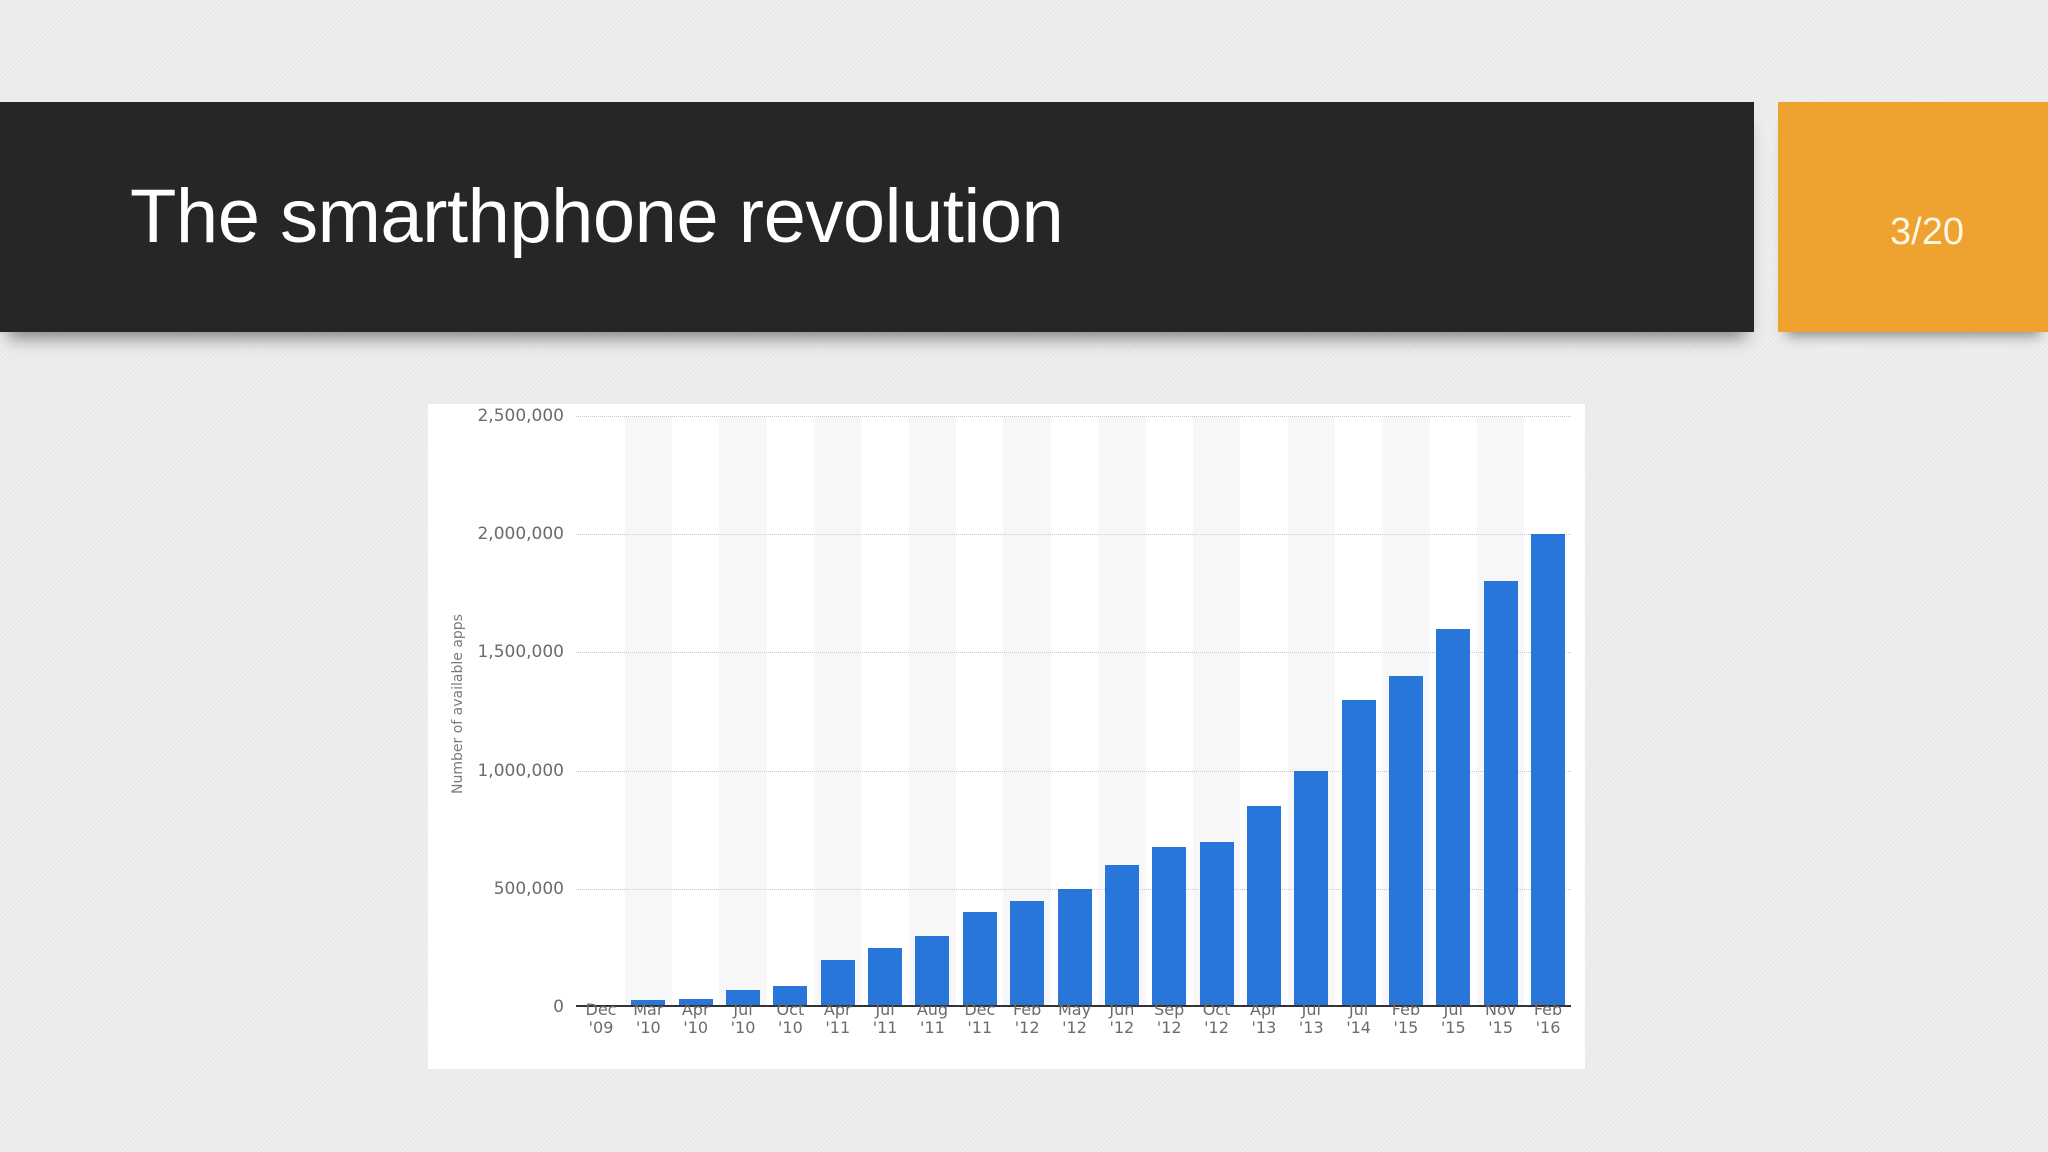 This screenshot has width=2048, height=1152. What do you see at coordinates (743, 1018) in the screenshot?
I see `x-tick-label: Jul '10` at bounding box center [743, 1018].